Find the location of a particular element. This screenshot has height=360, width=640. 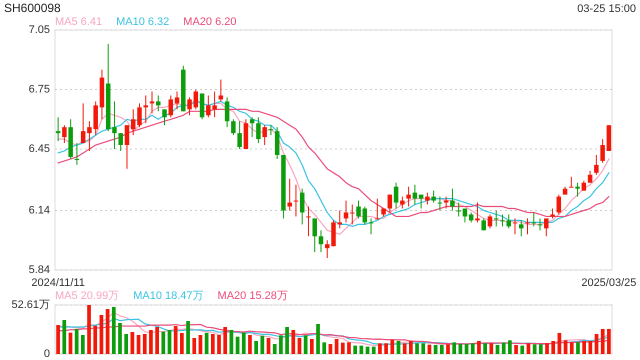

text: MA20 15.28万 is located at coordinates (253, 296).